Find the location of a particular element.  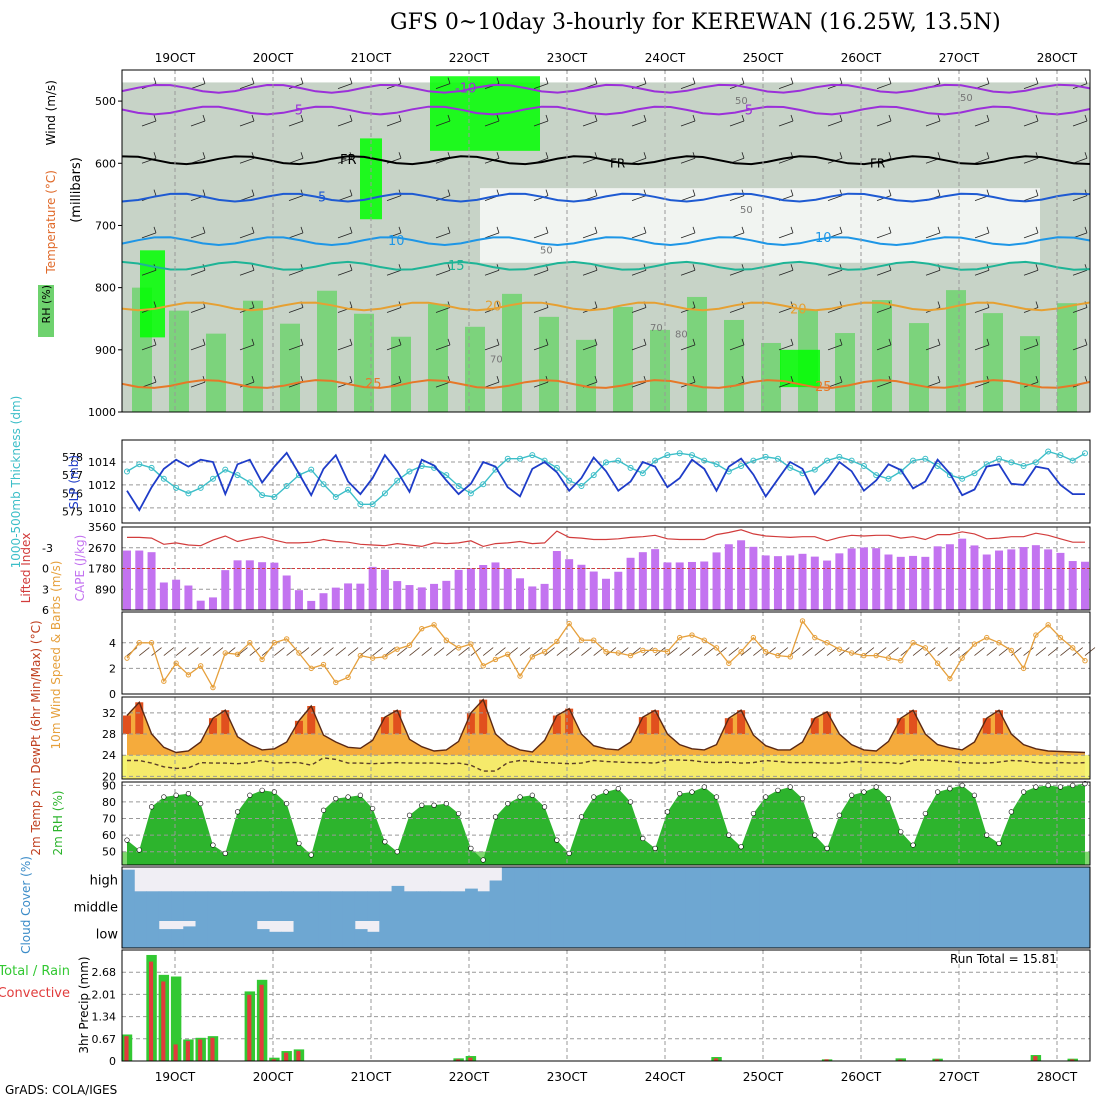

temperature-peak is located at coordinates (569, 721).